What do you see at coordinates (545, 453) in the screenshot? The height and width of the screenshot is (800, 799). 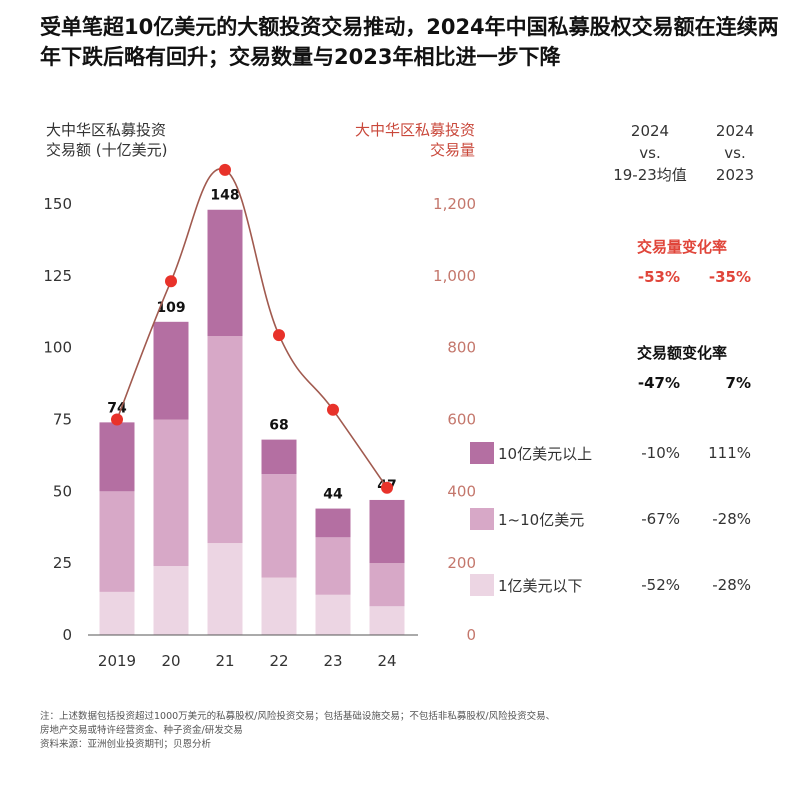 I see `legend-label: 10亿美元以上` at bounding box center [545, 453].